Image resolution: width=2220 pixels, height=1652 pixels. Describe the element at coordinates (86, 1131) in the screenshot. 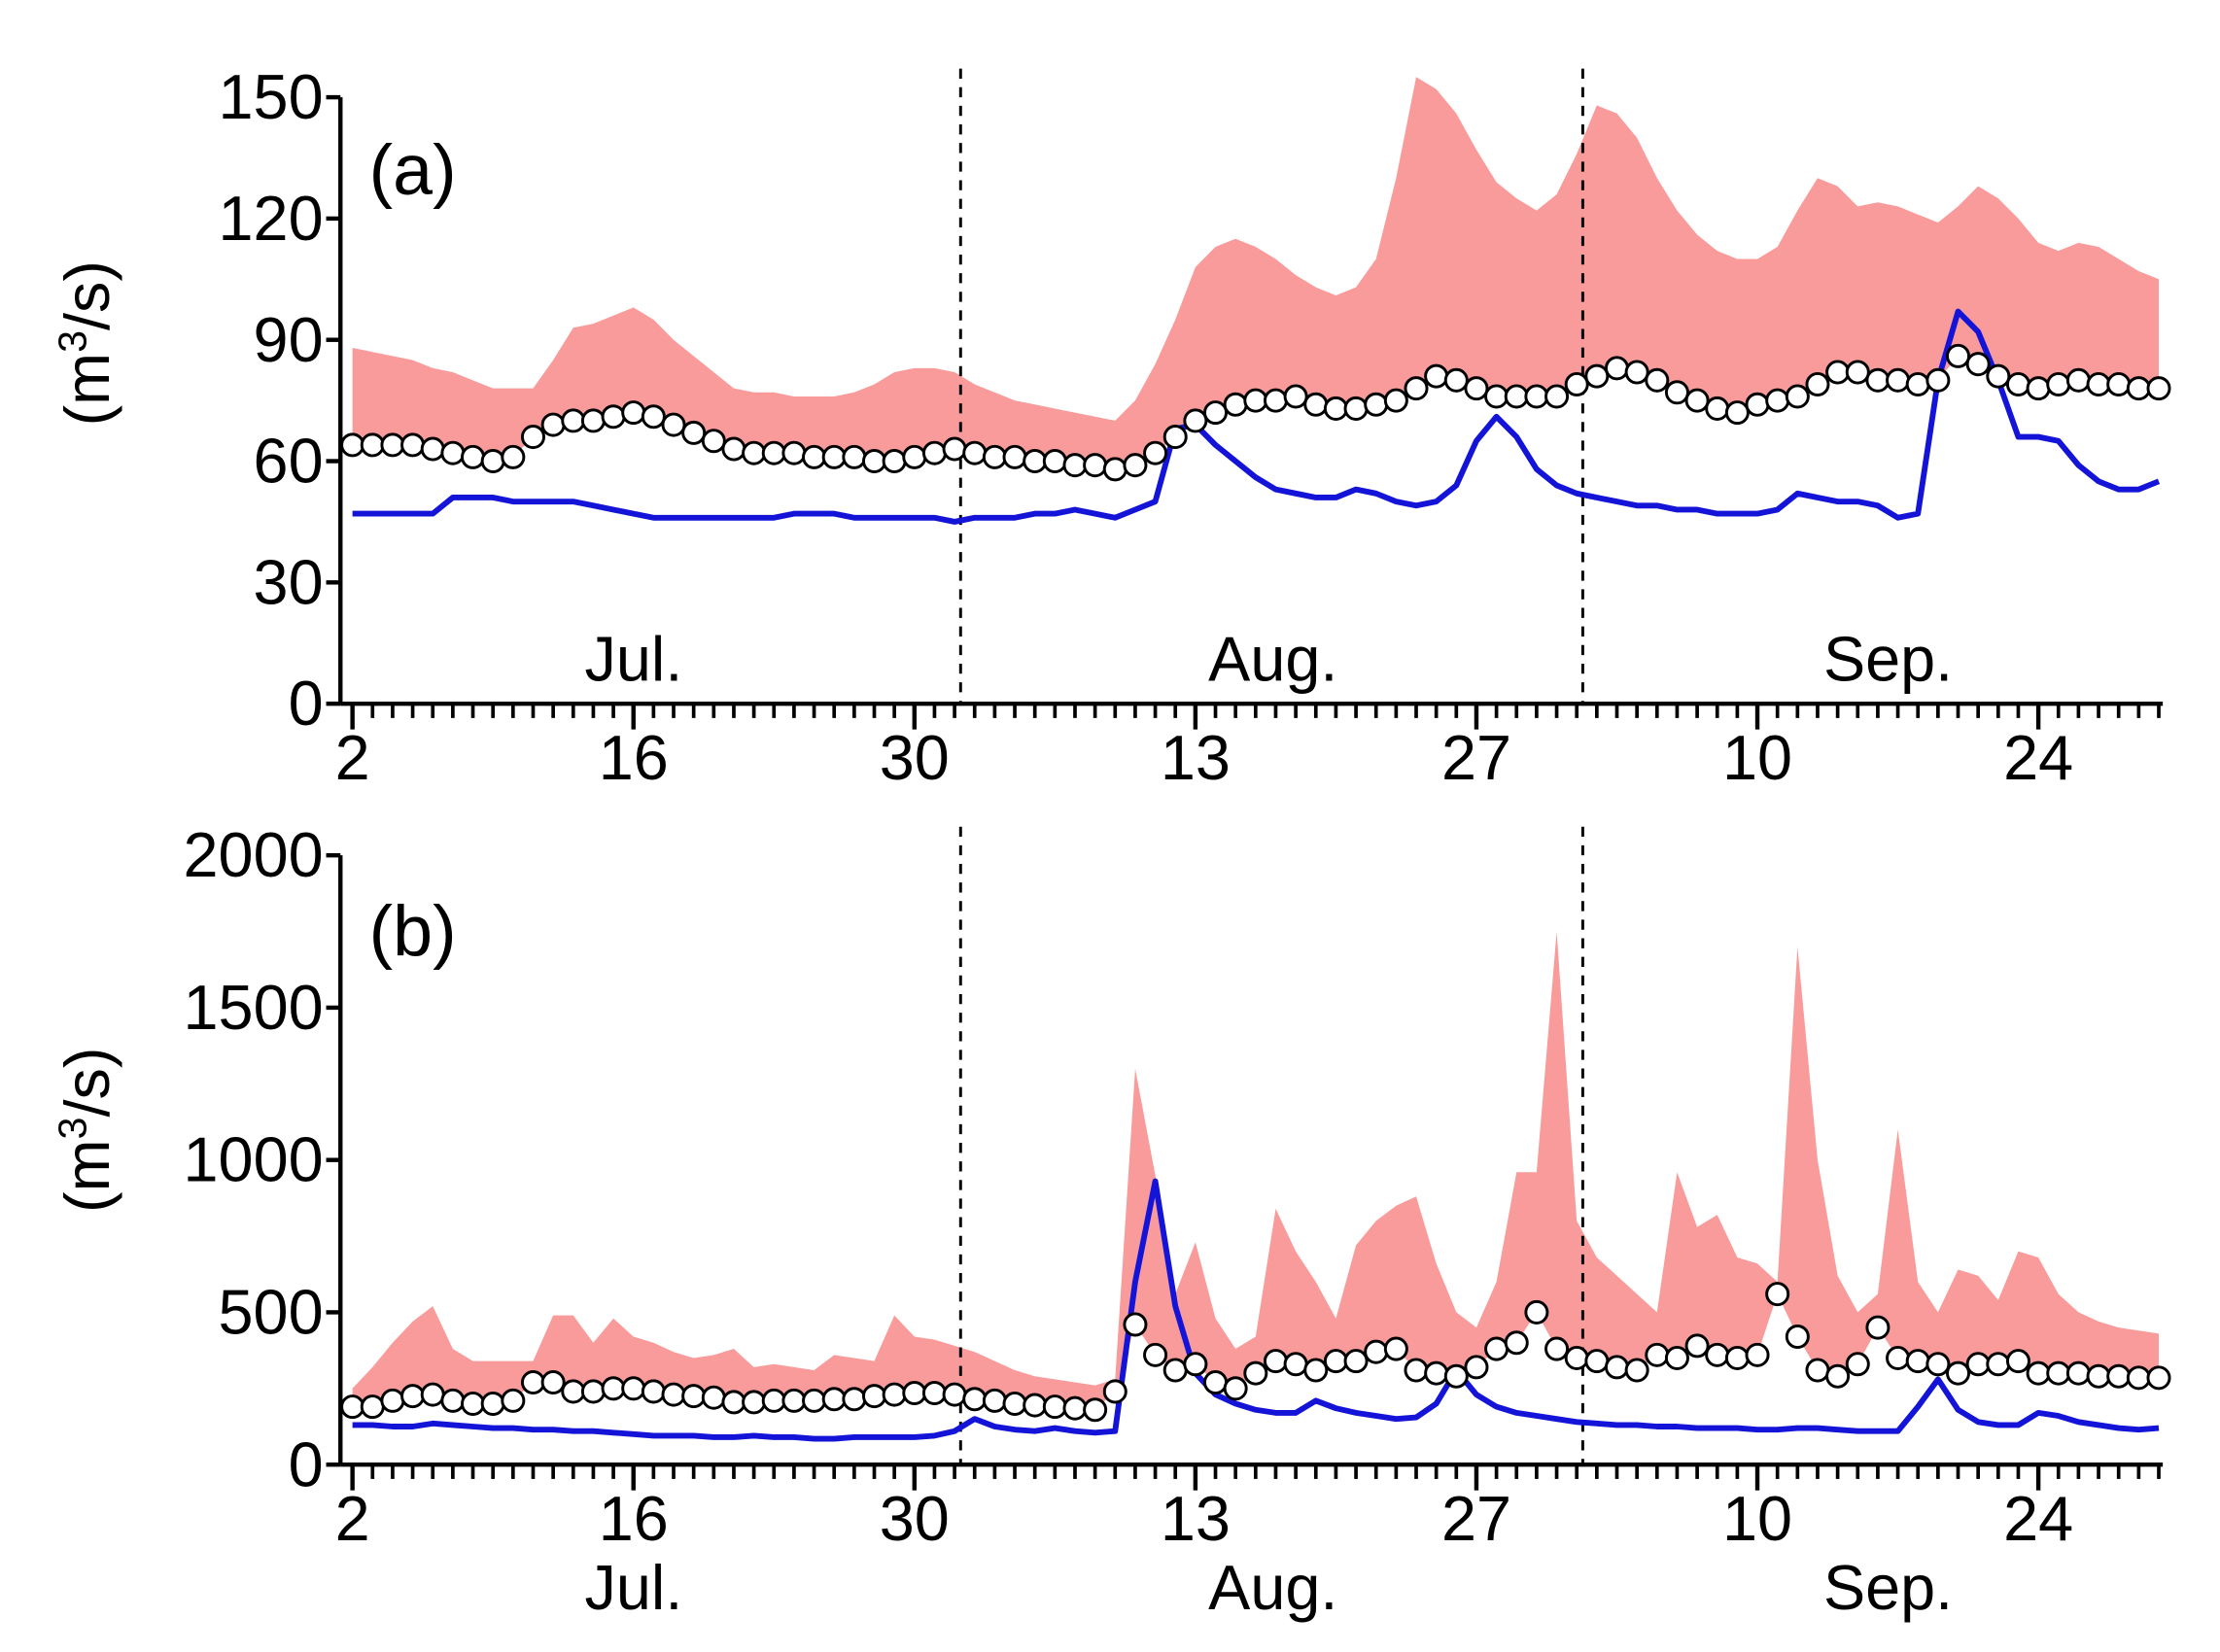

I see `y-axis-label: (m3/s)` at that location.